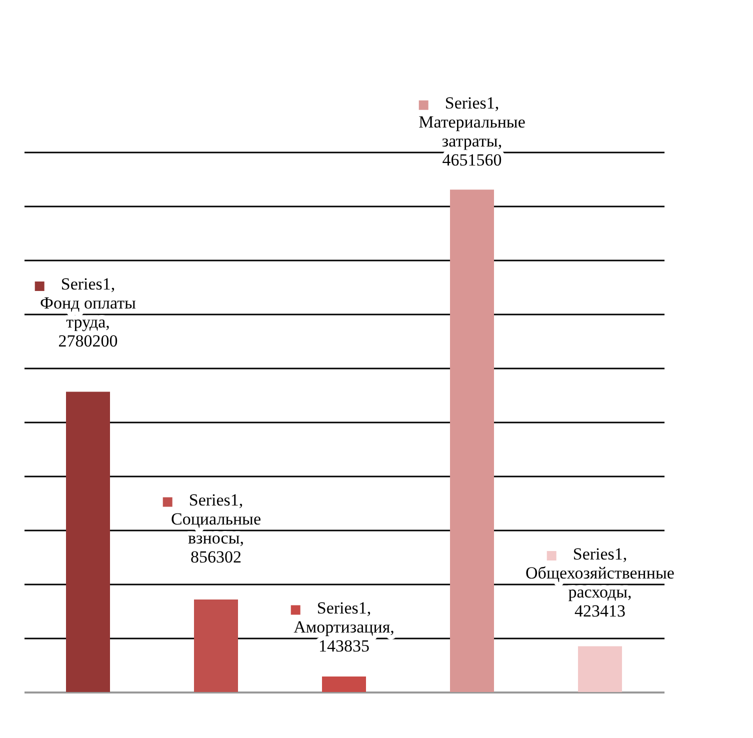  What do you see at coordinates (88, 312) in the screenshot?
I see `data-label: Series1, Фонд оплаты труда, 2780200` at bounding box center [88, 312].